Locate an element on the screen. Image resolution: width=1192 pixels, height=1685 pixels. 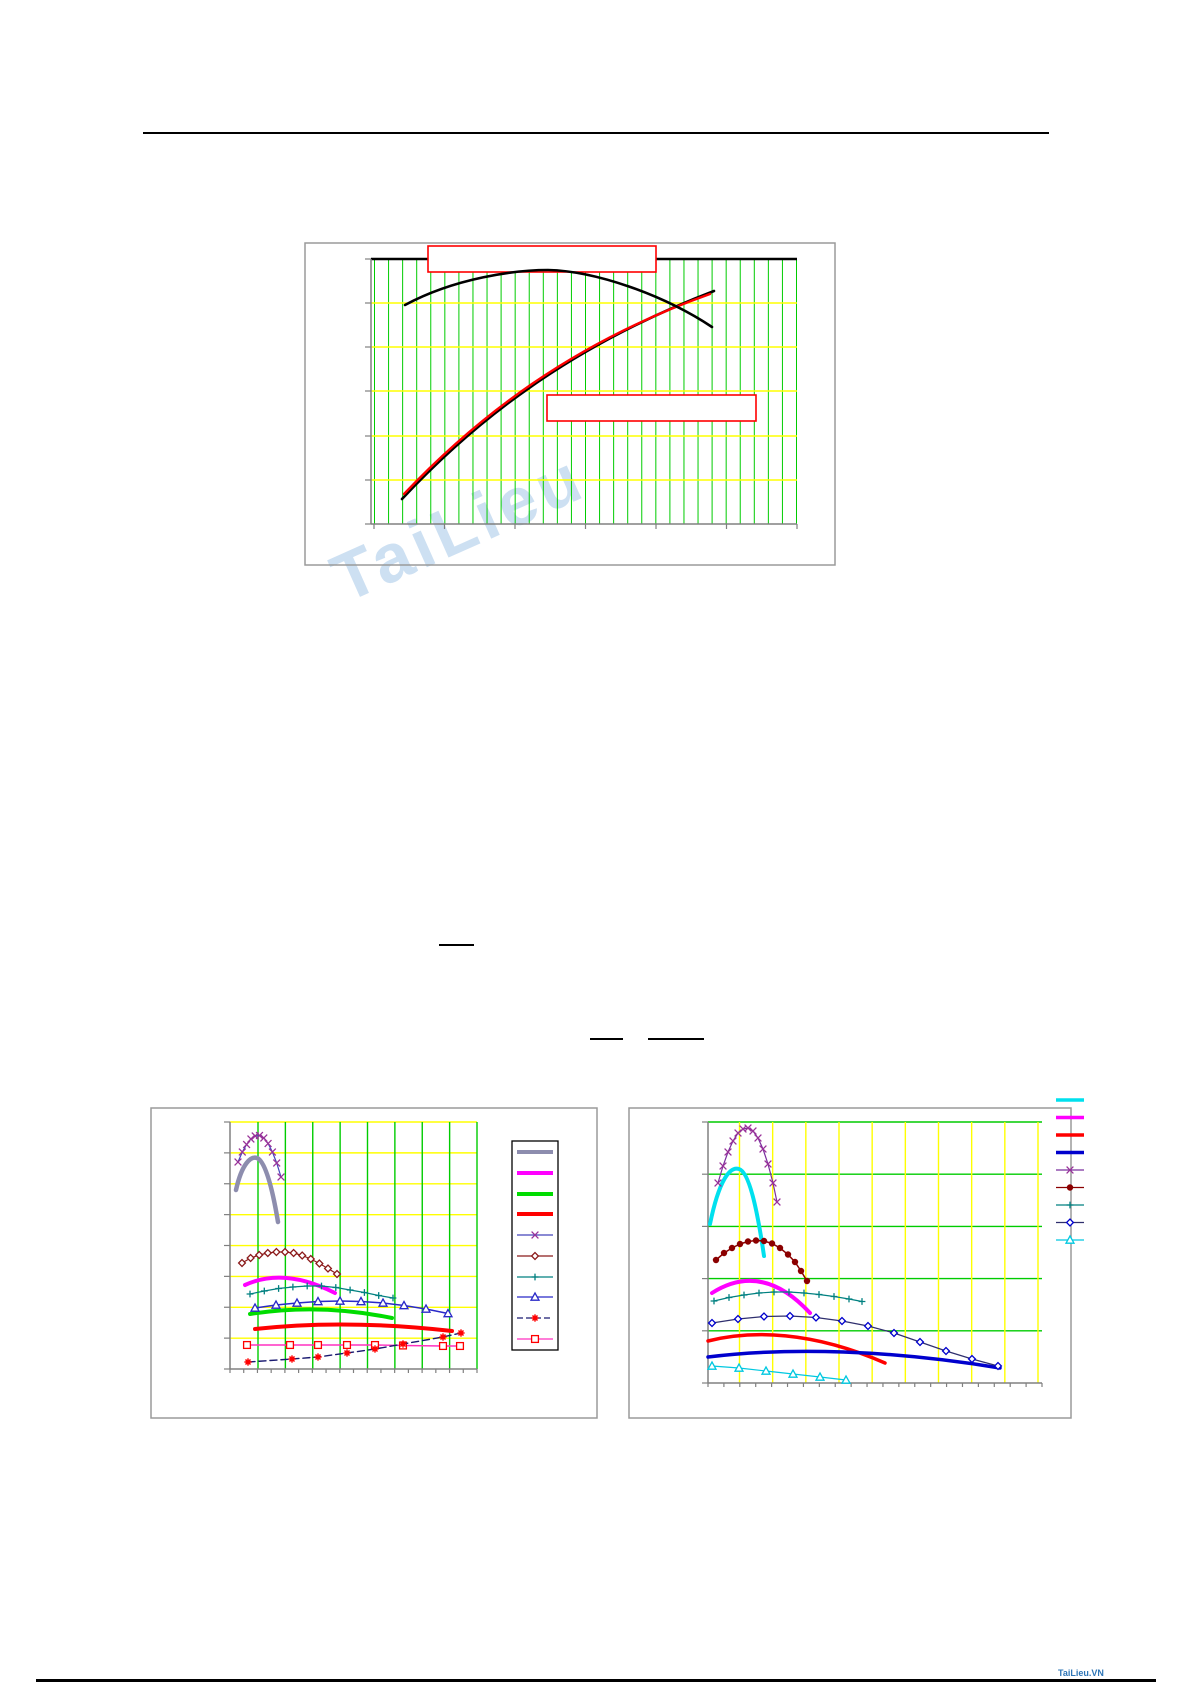
arc-curve-black is located at coordinates (558, 298).